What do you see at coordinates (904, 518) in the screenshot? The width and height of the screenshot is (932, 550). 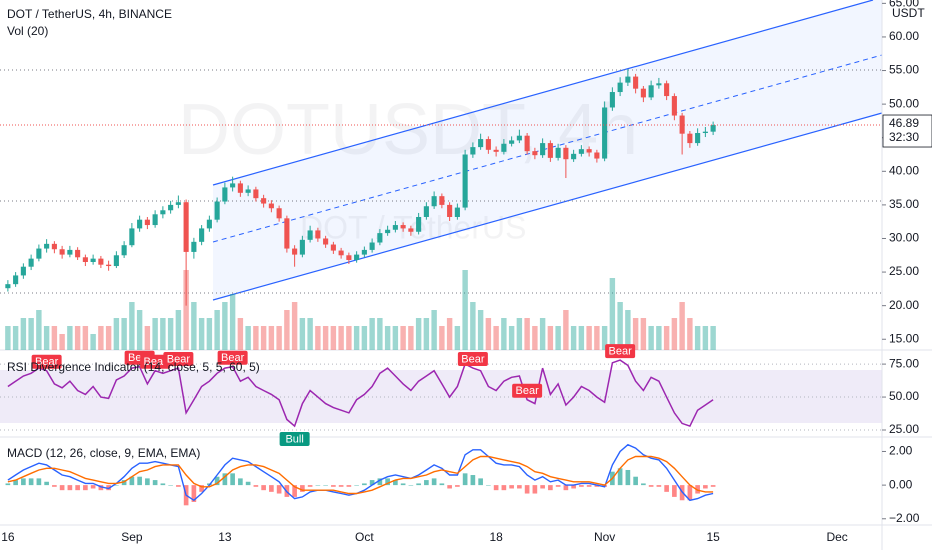 I see `y-tick-label: −2.00` at bounding box center [904, 518].